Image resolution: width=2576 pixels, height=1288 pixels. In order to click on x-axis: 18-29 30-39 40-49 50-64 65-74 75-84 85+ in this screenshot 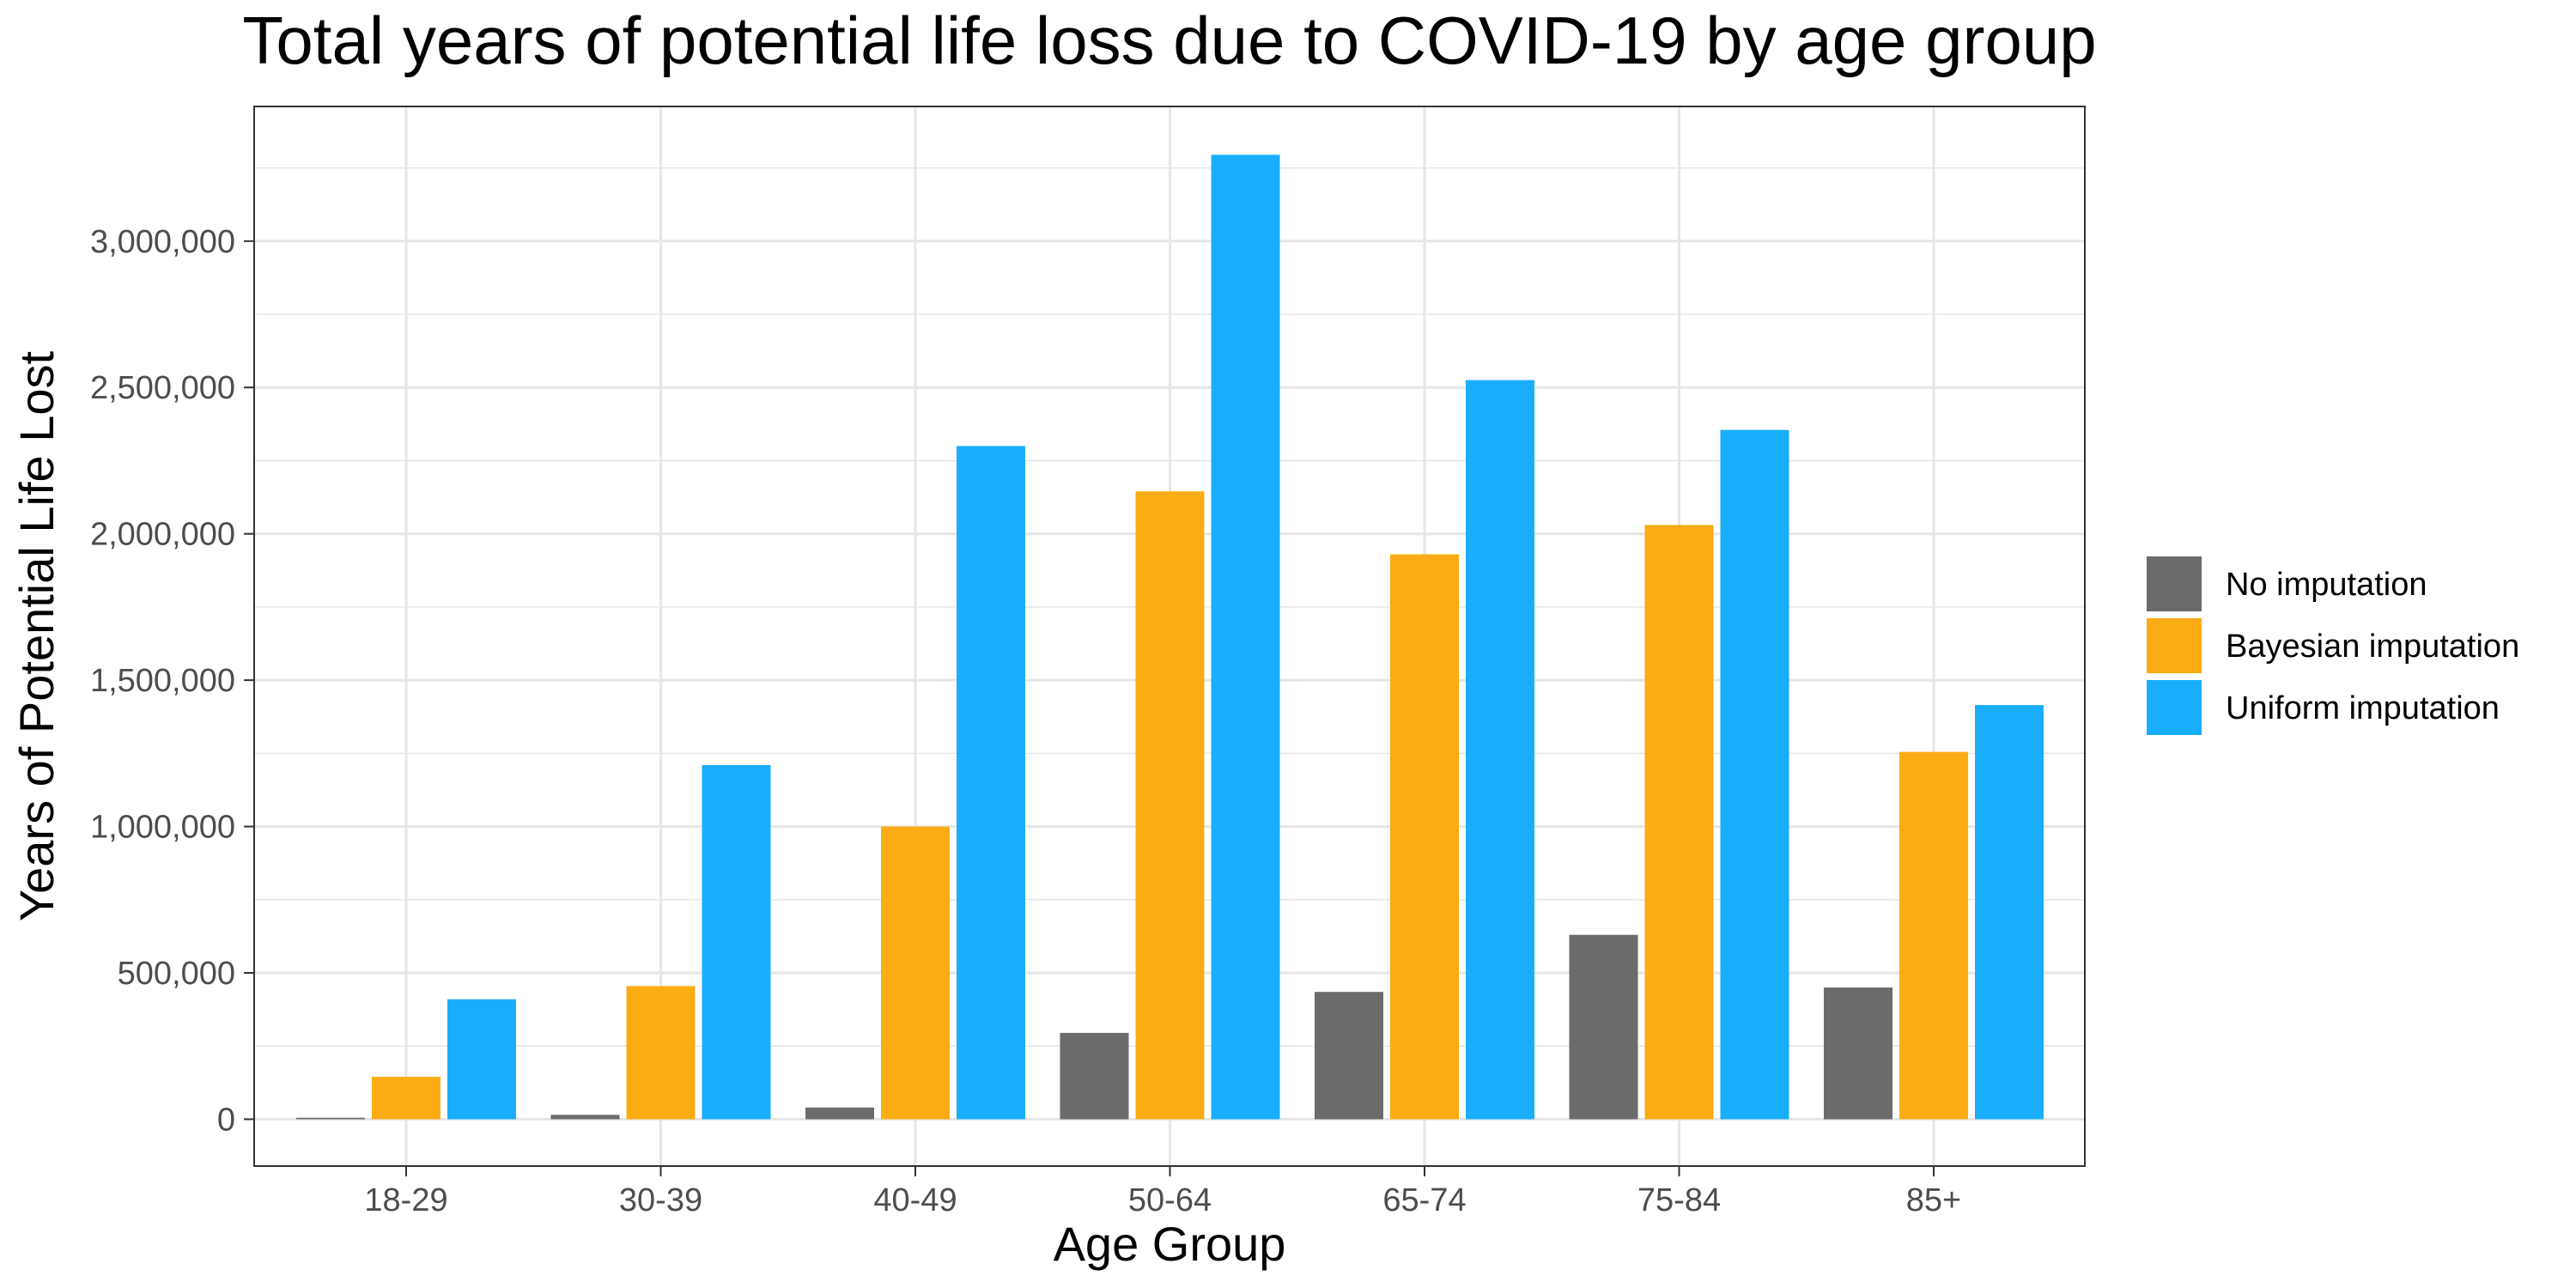, I will do `click(1162, 1192)`.